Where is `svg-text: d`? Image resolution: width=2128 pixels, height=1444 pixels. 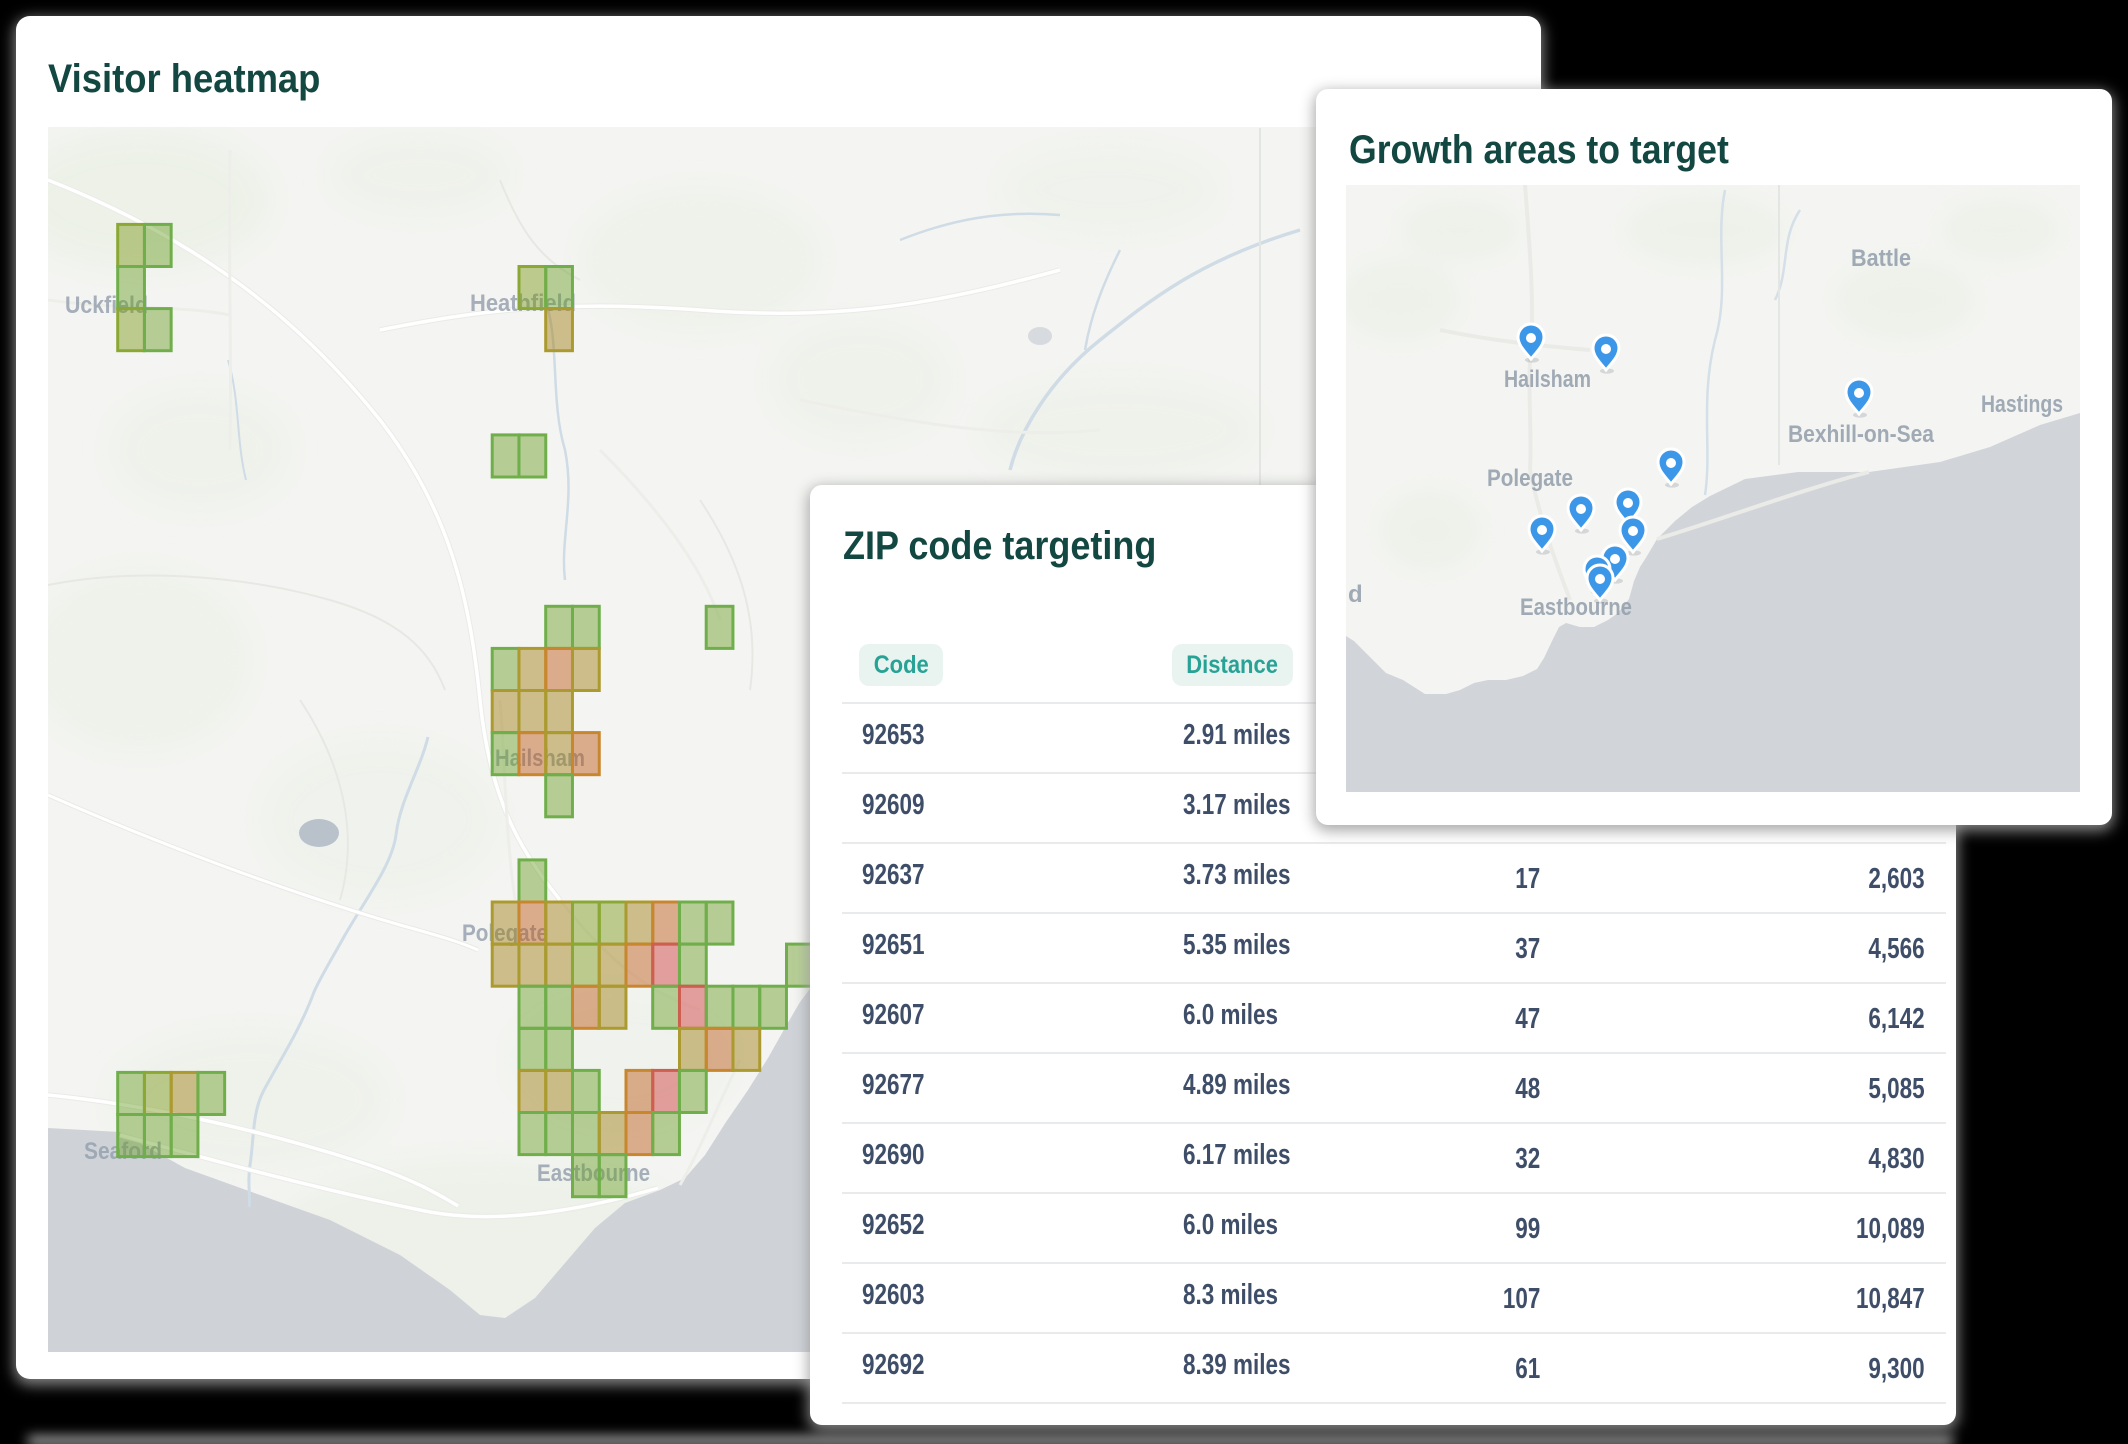
svg-text: d is located at coordinates (1355, 594).